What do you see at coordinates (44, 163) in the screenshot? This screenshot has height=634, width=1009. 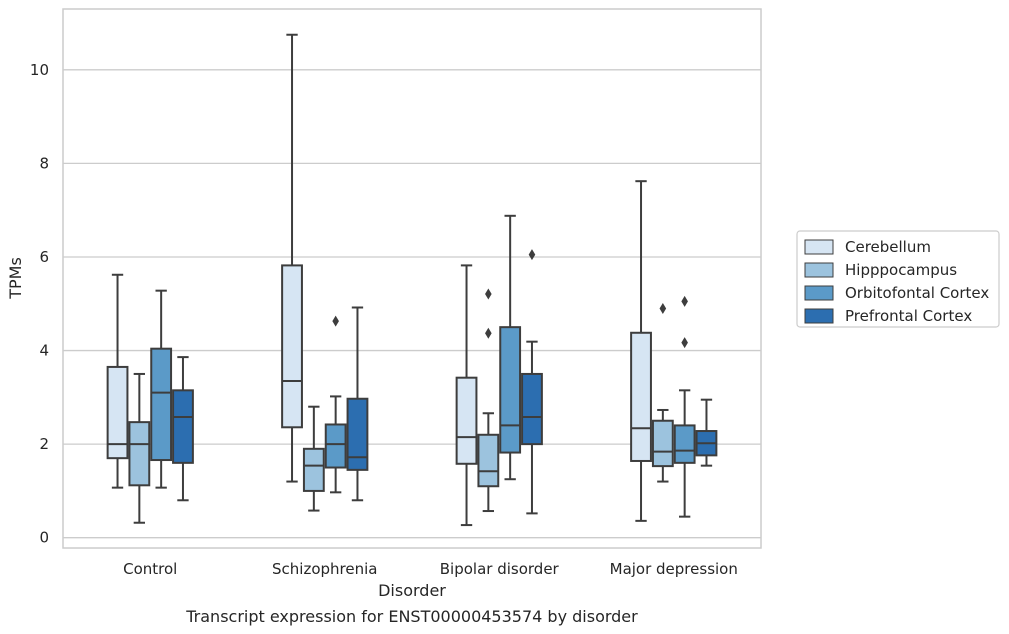 I see `y-tick-label-8: 8` at bounding box center [44, 163].